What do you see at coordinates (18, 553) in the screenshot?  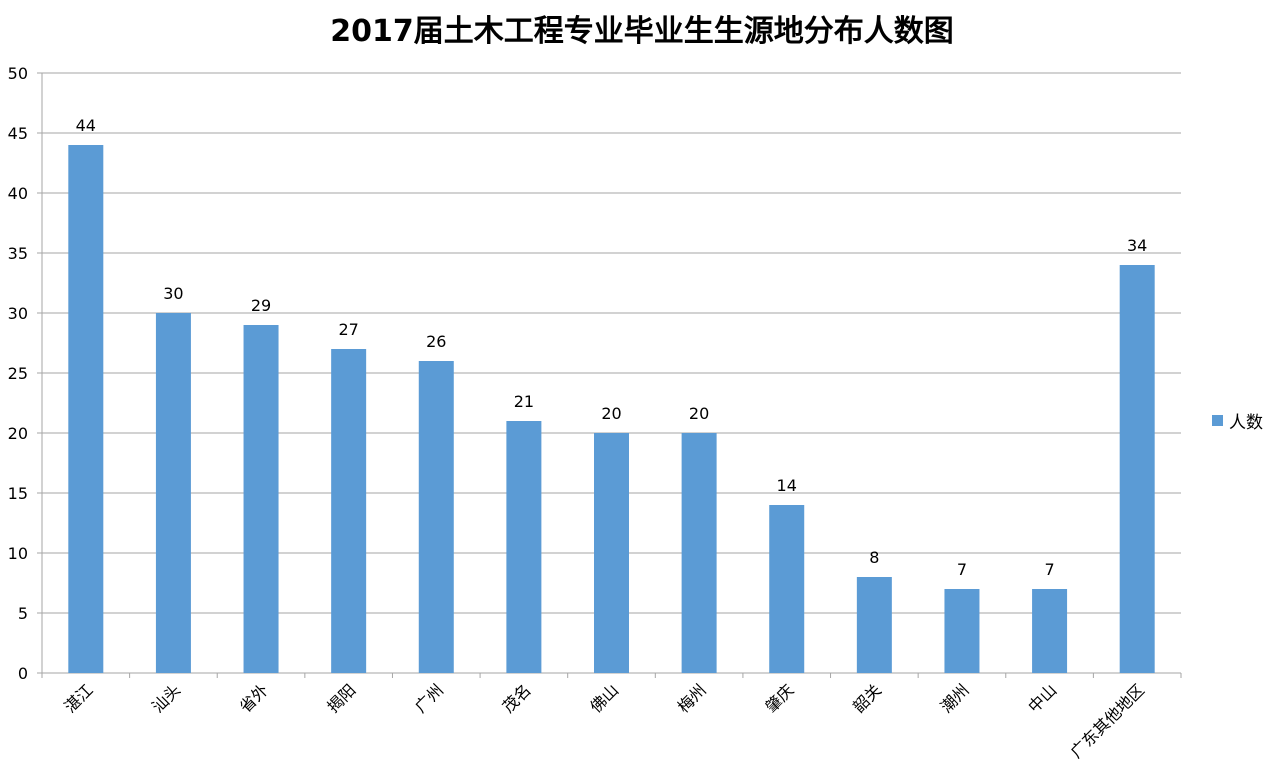 I see `y-tick-label: 10` at bounding box center [18, 553].